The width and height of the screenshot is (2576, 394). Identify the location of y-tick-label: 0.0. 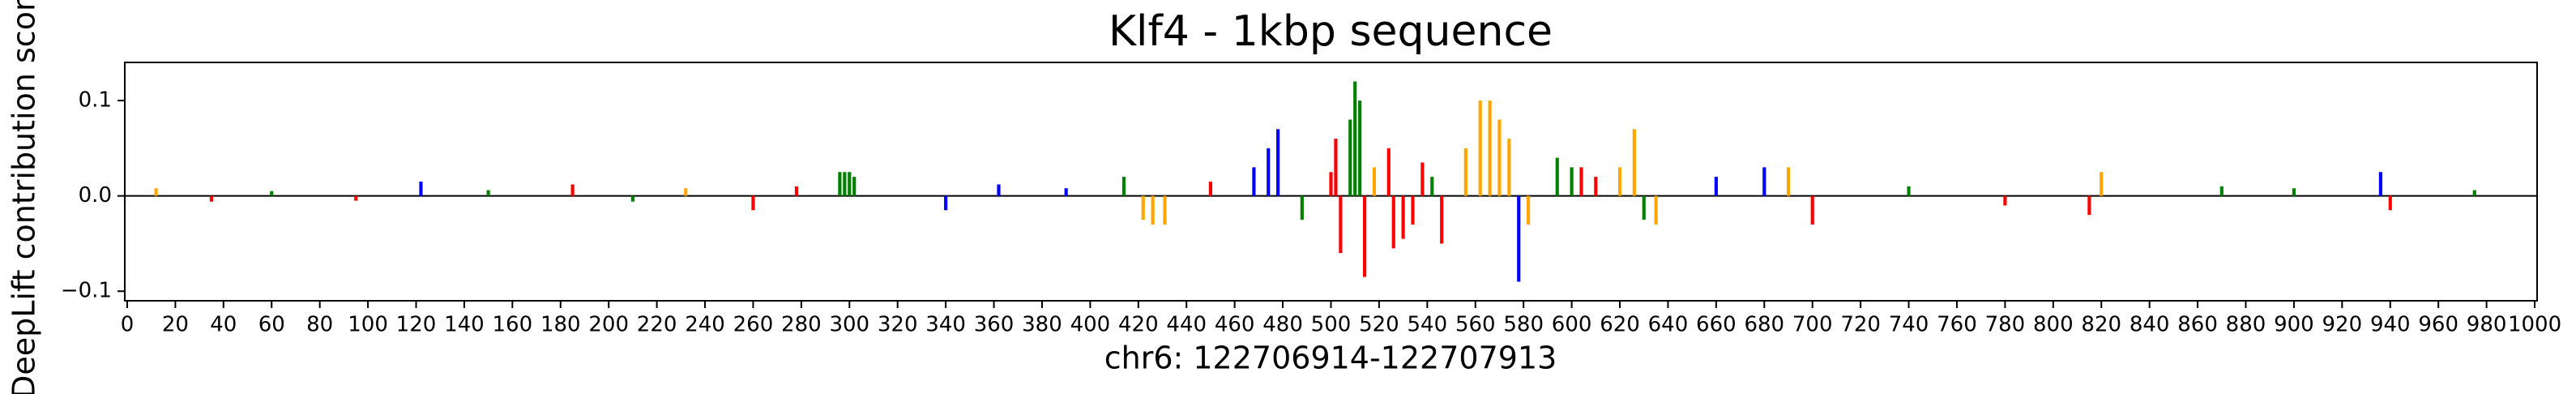
(95, 195).